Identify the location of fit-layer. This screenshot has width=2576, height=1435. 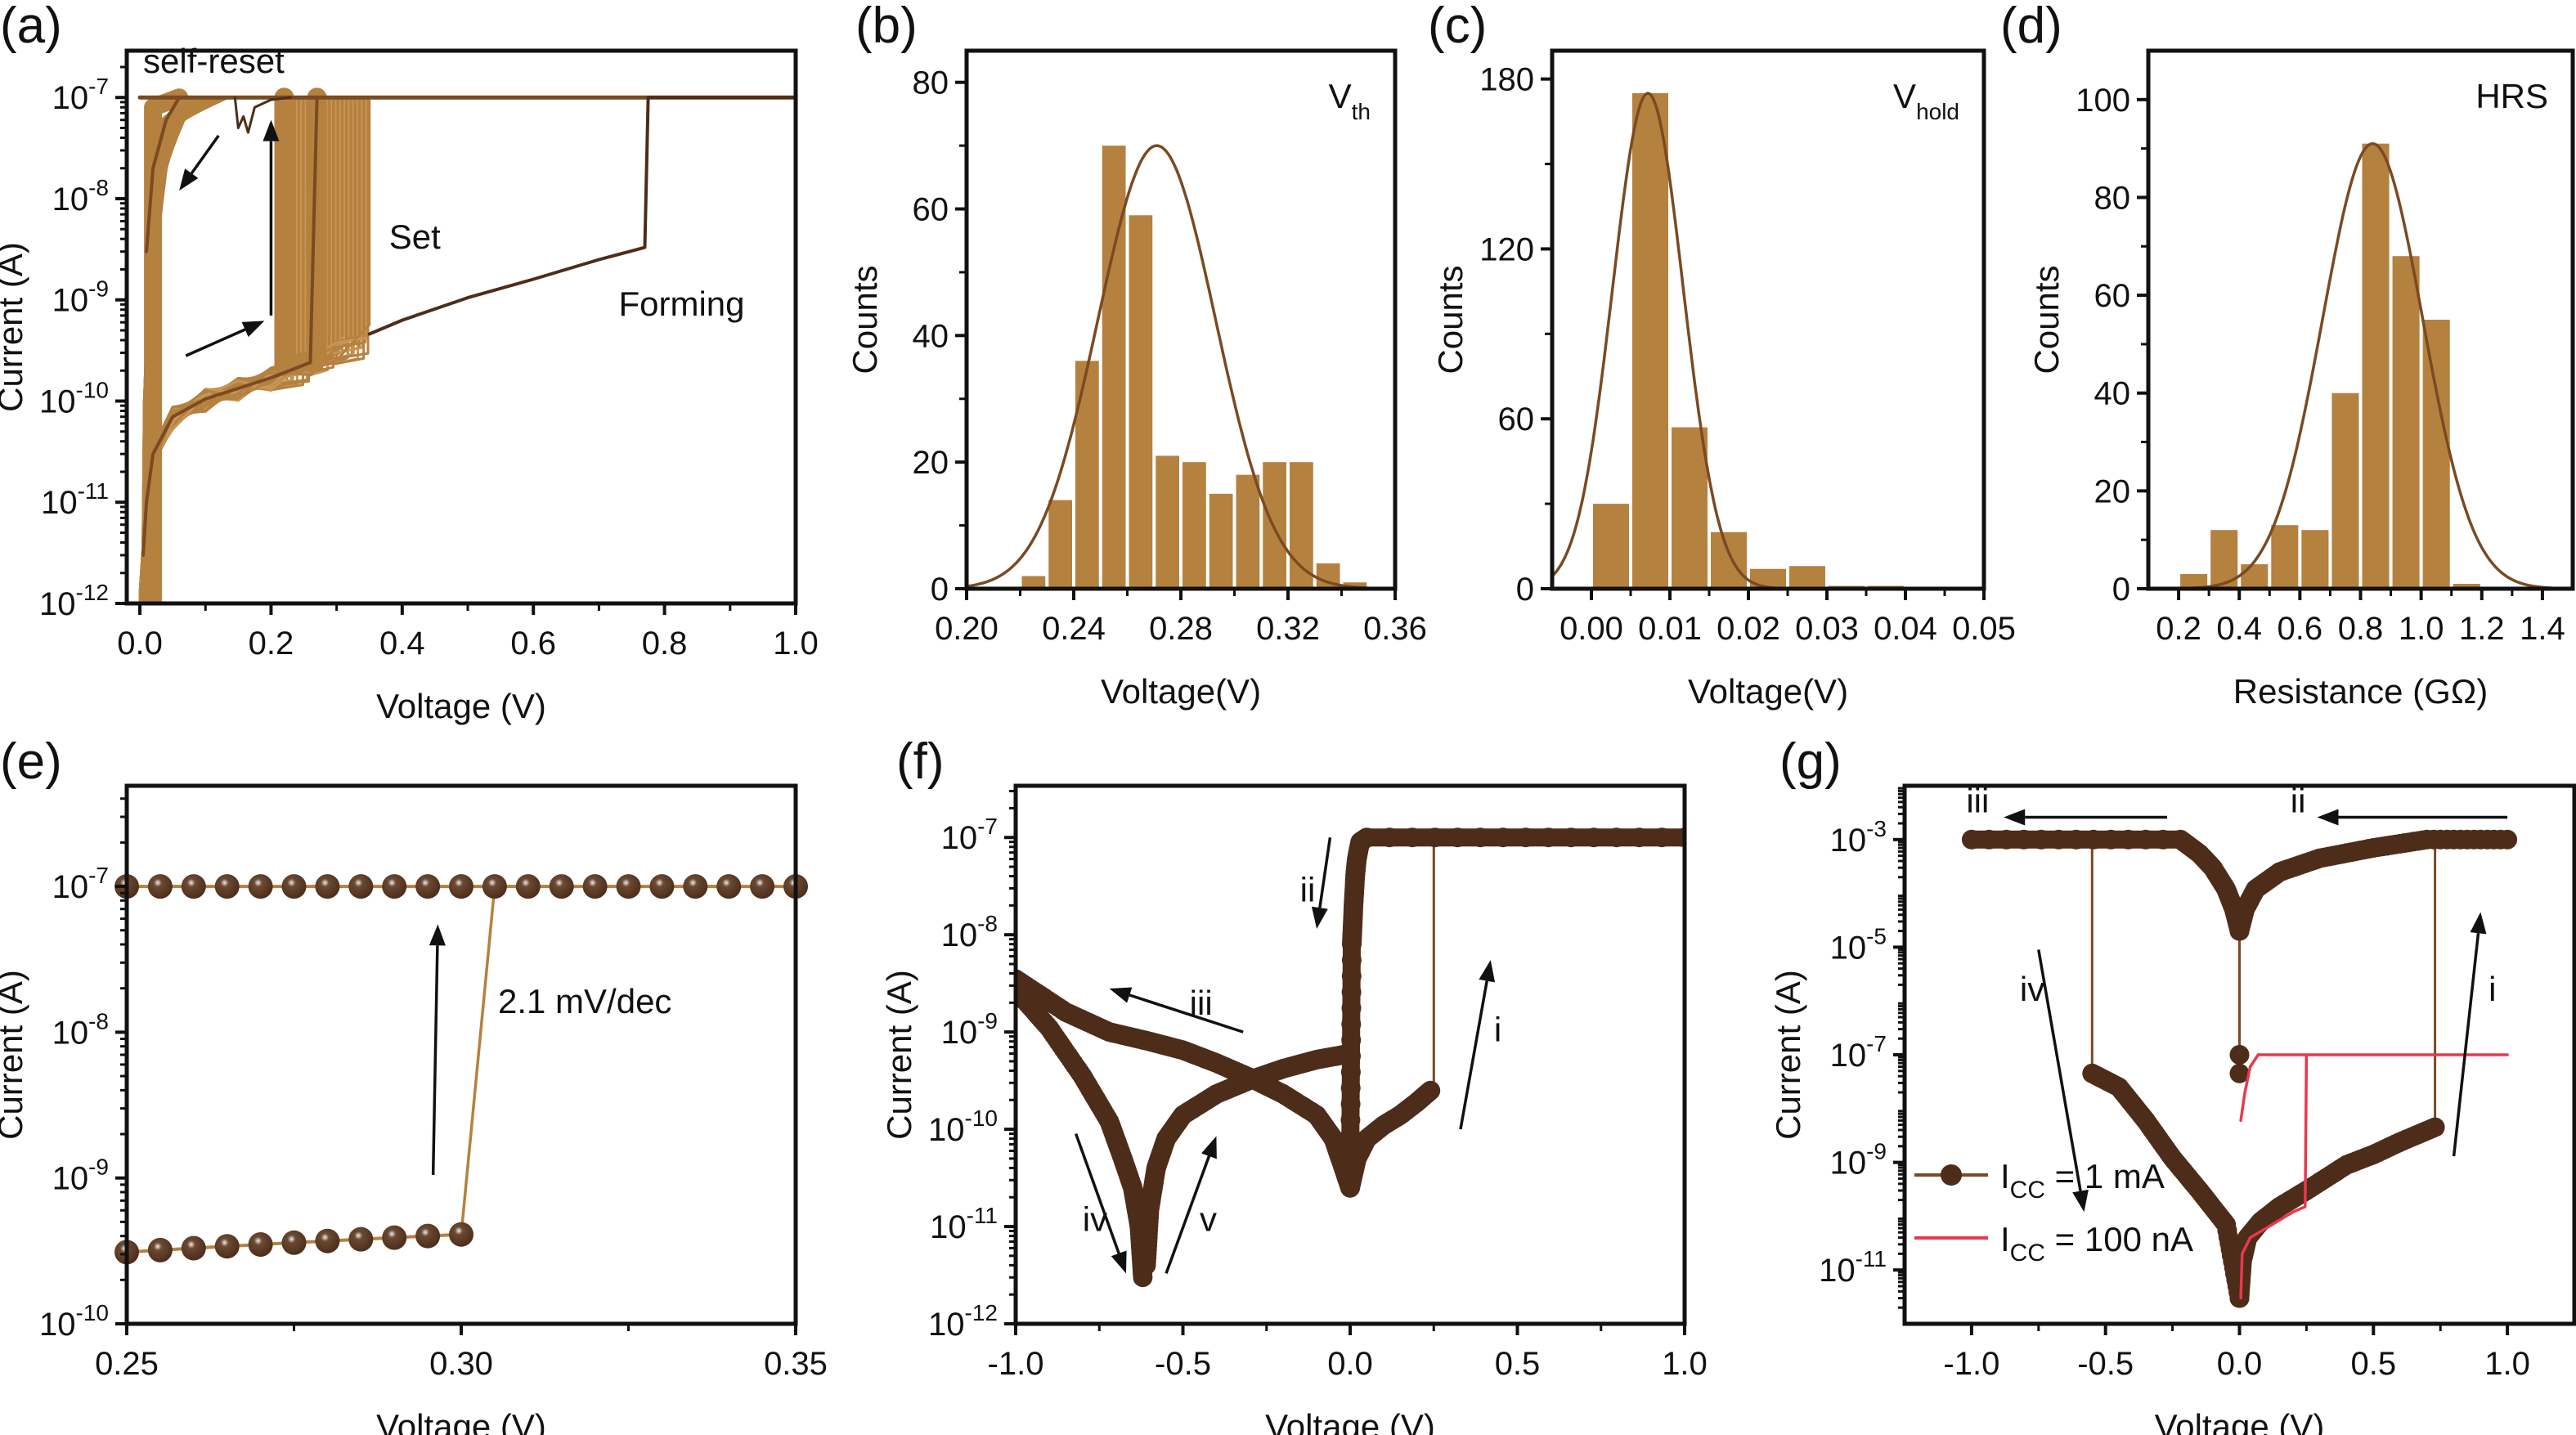
(2360, 365).